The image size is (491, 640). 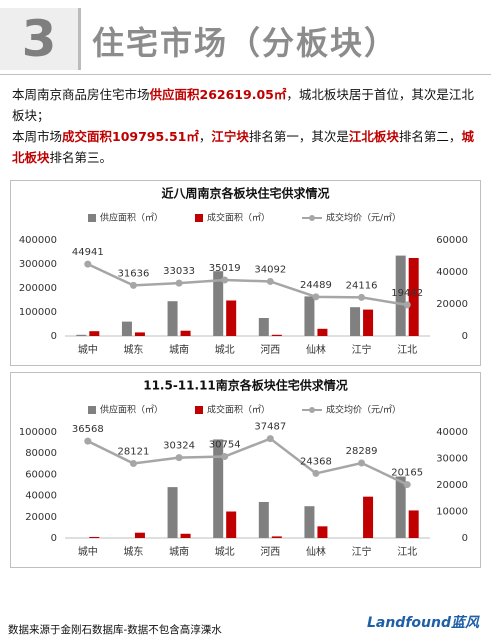 I want to click on text: 排名第二，, so click(x=430, y=136).